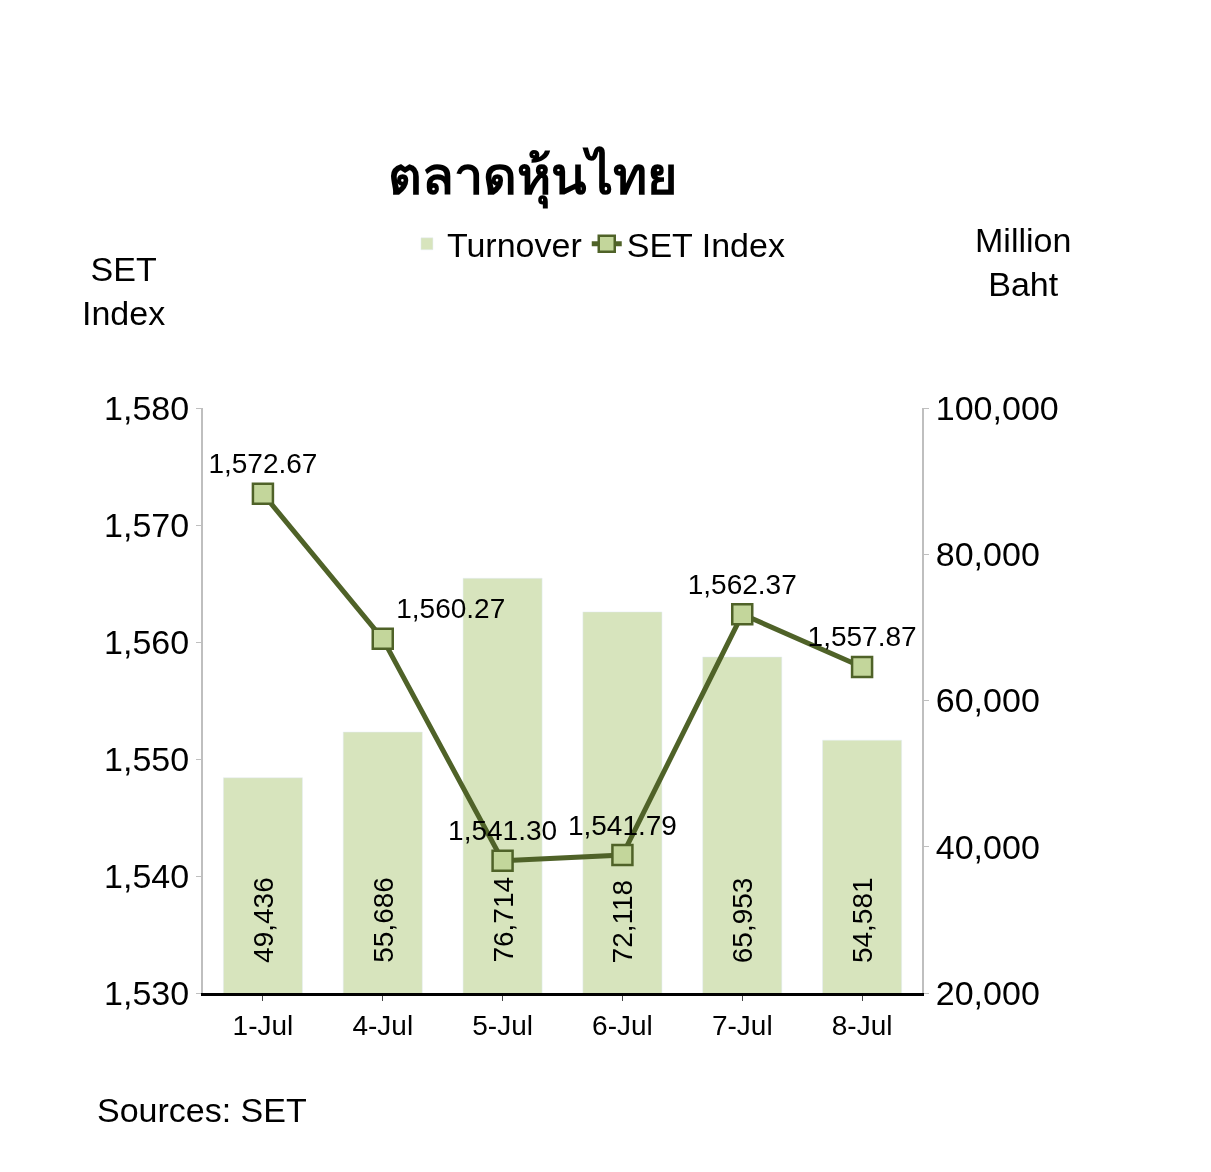  What do you see at coordinates (147, 407) in the screenshot?
I see `y-tick-label: 1,580` at bounding box center [147, 407].